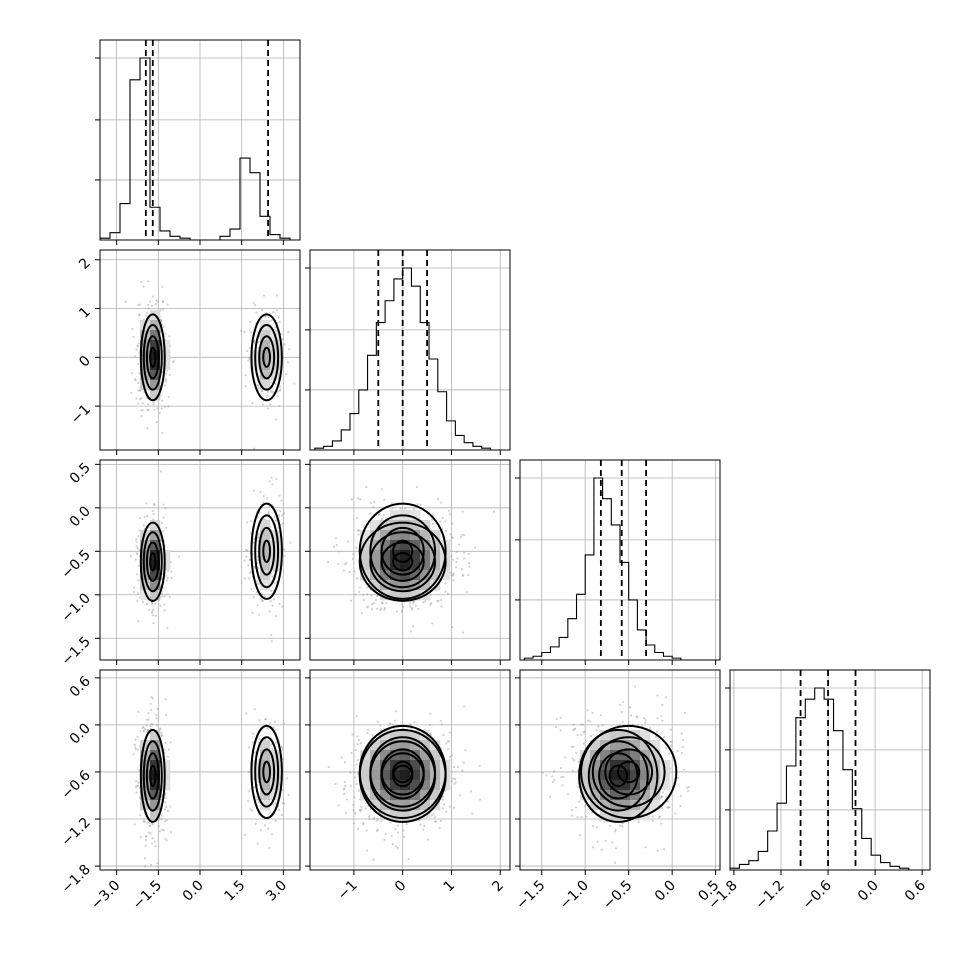  What do you see at coordinates (75, 564) in the screenshot?
I see `y-tick-label: −0.5` at bounding box center [75, 564].